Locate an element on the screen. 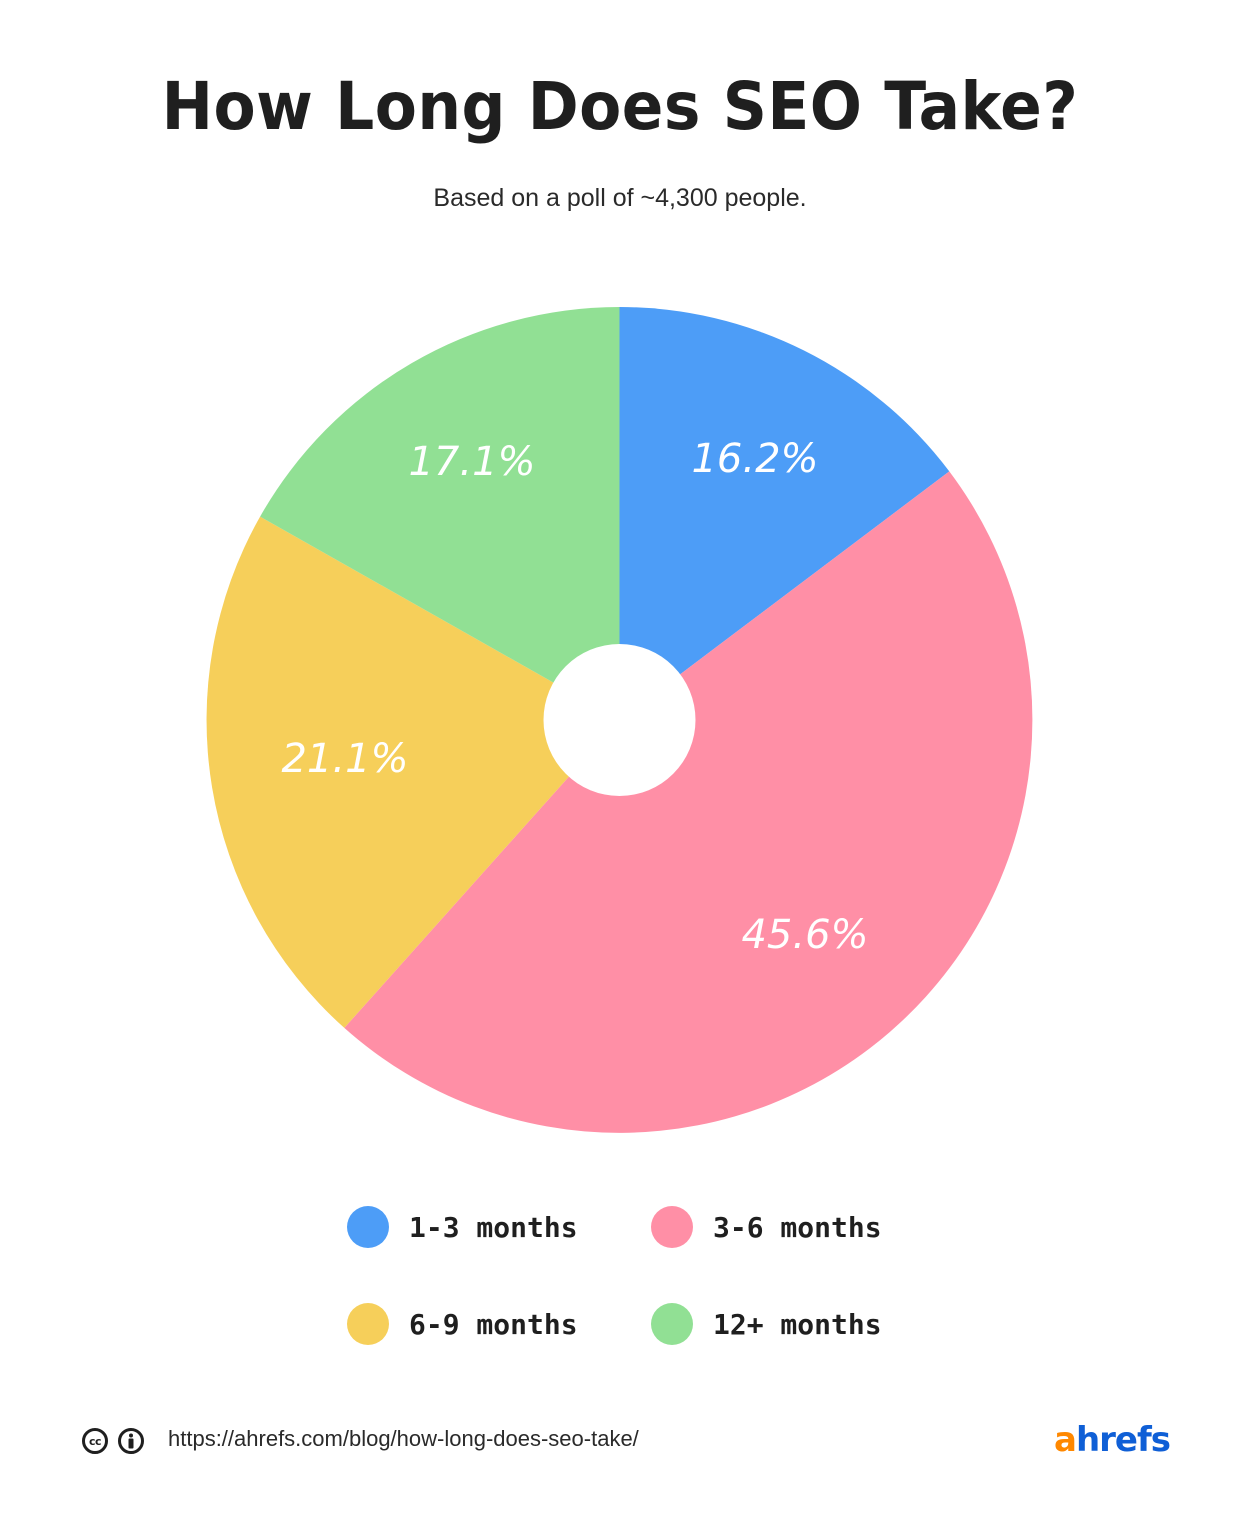 This screenshot has width=1240, height=1536. legend-label: 1-3 months is located at coordinates (493, 1227).